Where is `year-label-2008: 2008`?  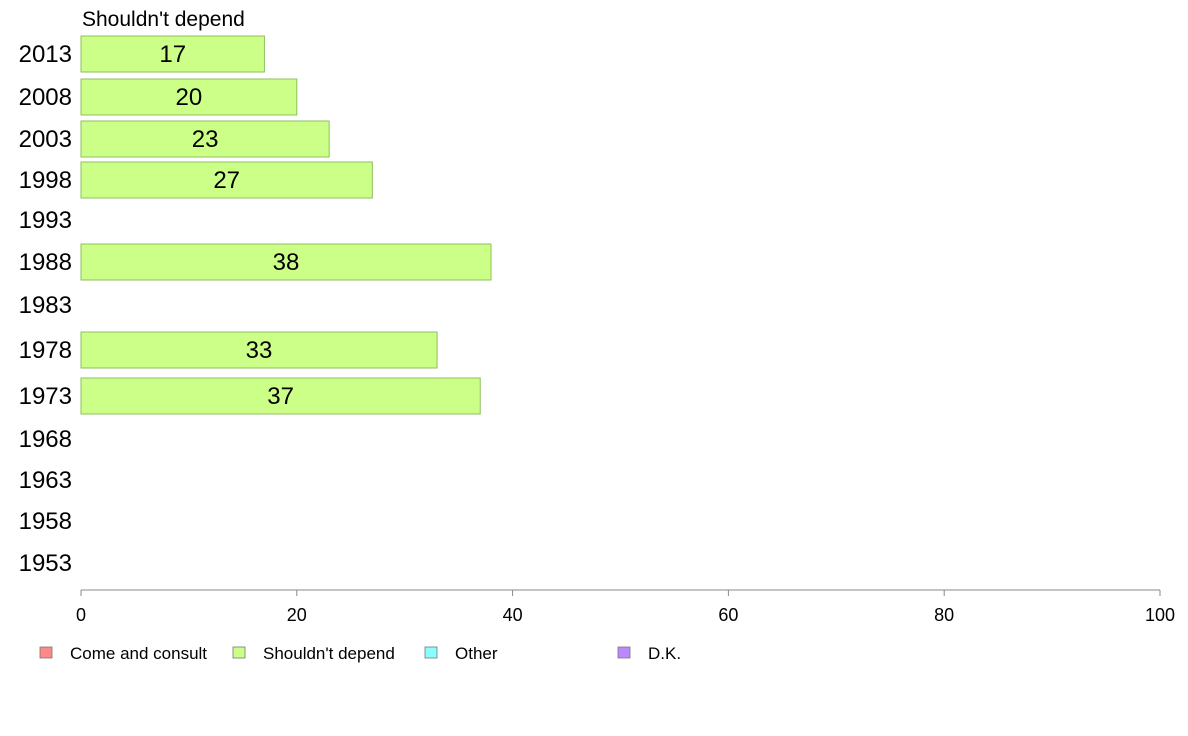
year-label-2008: 2008 is located at coordinates (45, 97).